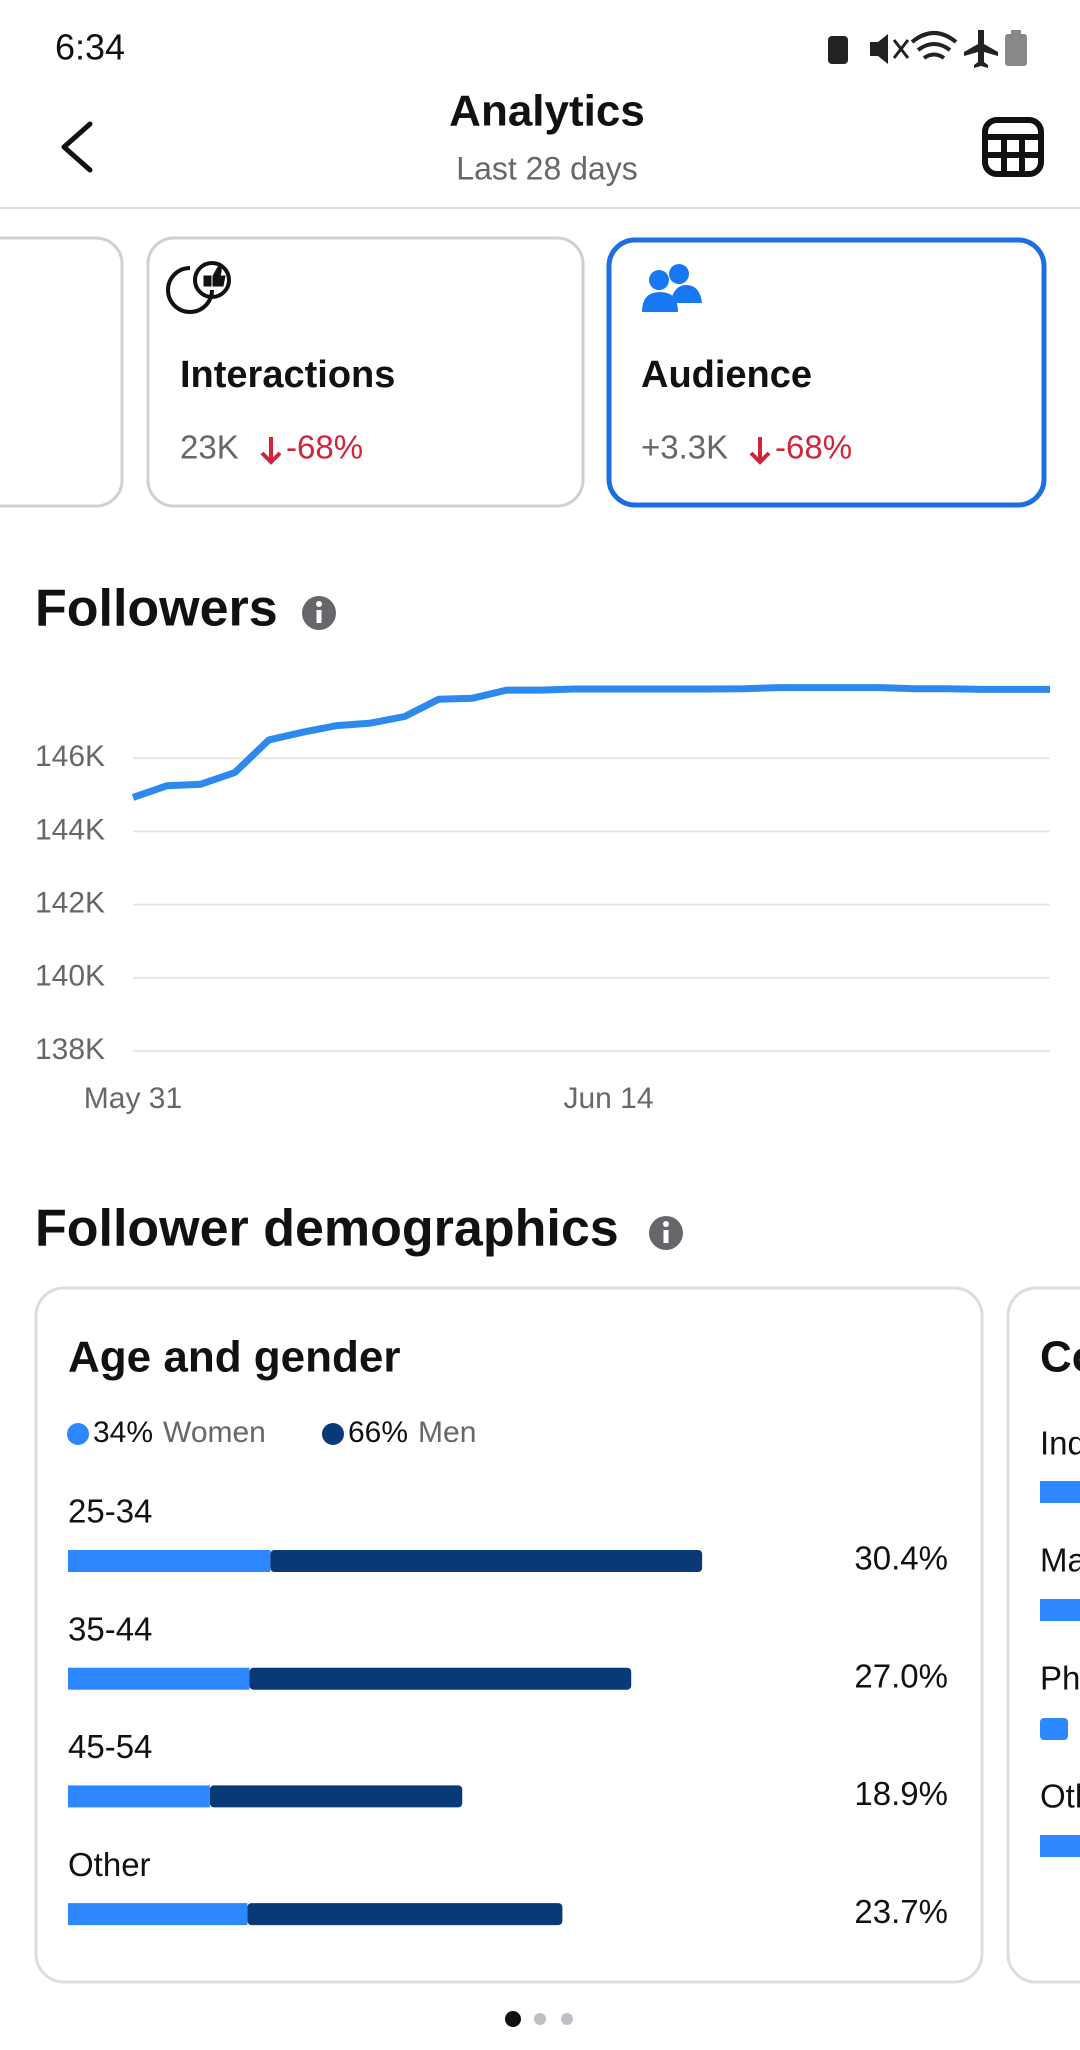 The width and height of the screenshot is (1080, 2050). What do you see at coordinates (672, 288) in the screenshot?
I see `audience-icon` at bounding box center [672, 288].